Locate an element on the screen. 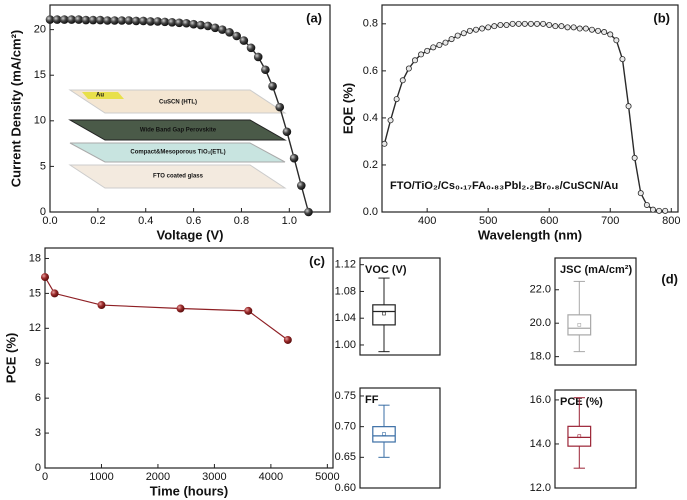 The width and height of the screenshot is (687, 500). inset-label: Au is located at coordinates (100, 96).